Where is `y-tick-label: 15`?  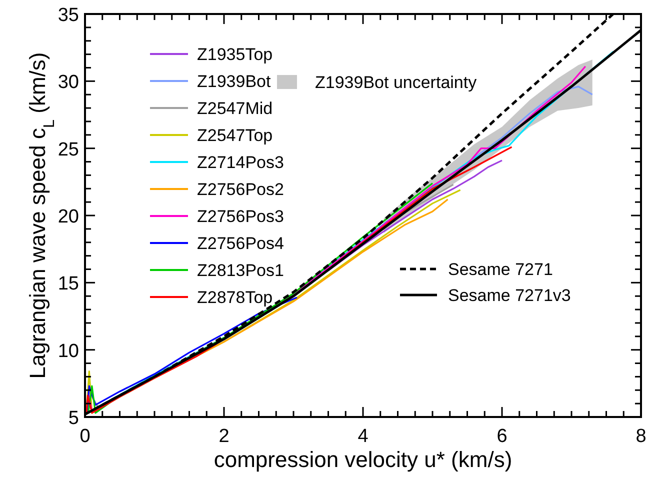 y-tick-label: 15 is located at coordinates (68, 284).